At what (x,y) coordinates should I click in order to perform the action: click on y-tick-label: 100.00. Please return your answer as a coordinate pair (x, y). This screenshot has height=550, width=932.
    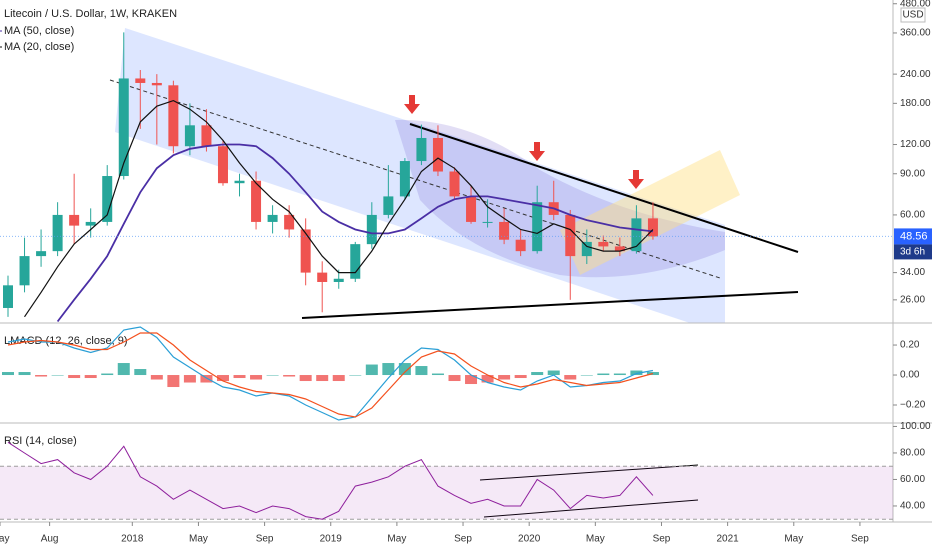
    Looking at the image, I should click on (915, 426).